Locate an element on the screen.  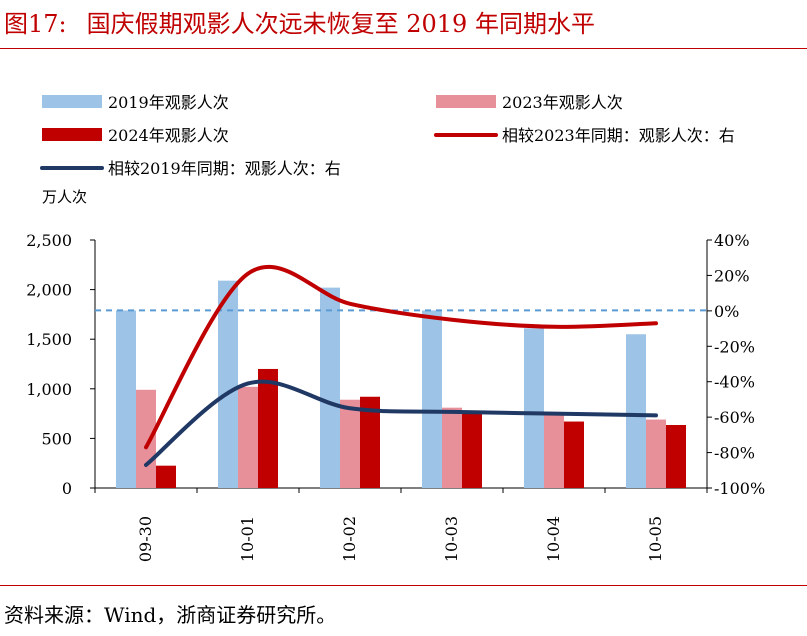
y-right-tick-label: 20% is located at coordinates (732, 275).